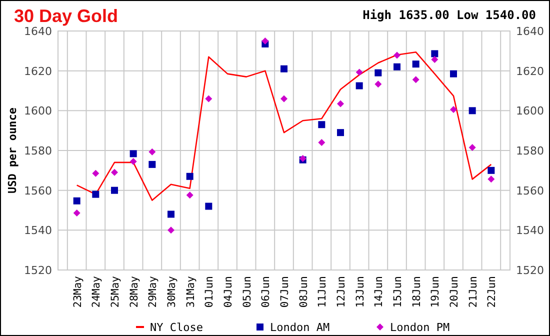  What do you see at coordinates (266, 292) in the screenshot?
I see `x-tick-label: 06Jun` at bounding box center [266, 292].